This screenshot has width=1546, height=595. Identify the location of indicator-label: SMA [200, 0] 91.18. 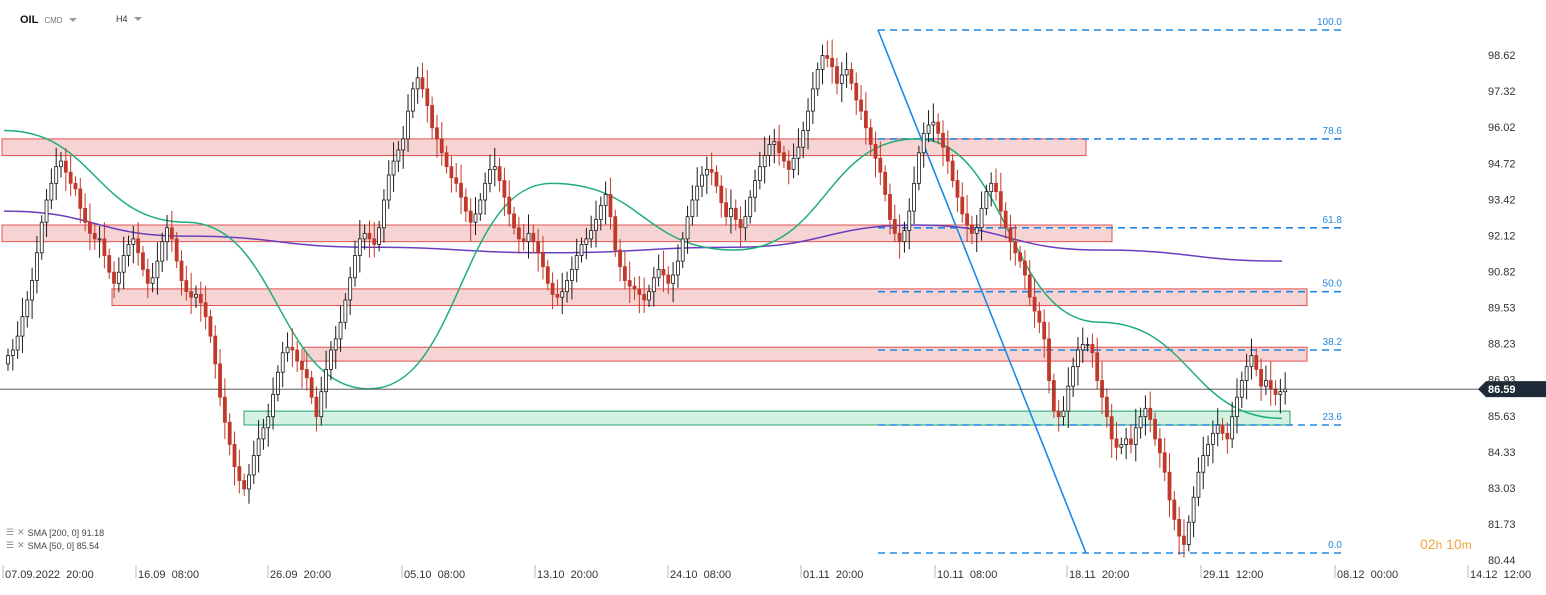
(66, 532).